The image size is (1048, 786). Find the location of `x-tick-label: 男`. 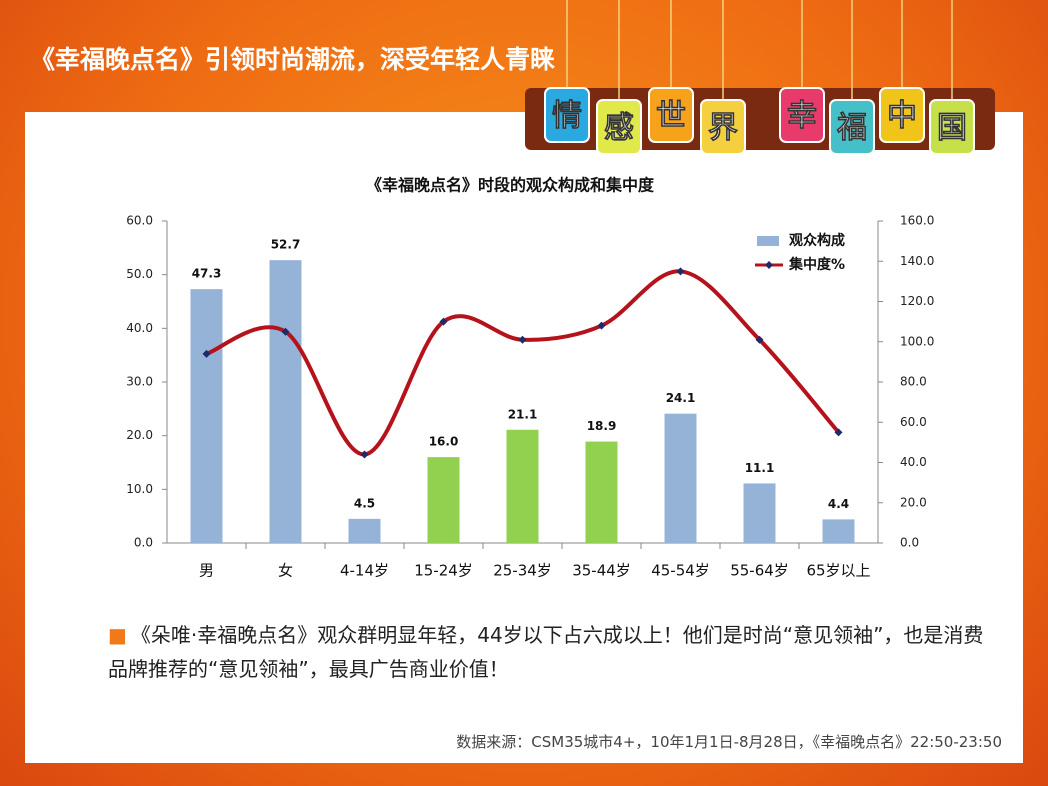

x-tick-label: 男 is located at coordinates (206, 571).